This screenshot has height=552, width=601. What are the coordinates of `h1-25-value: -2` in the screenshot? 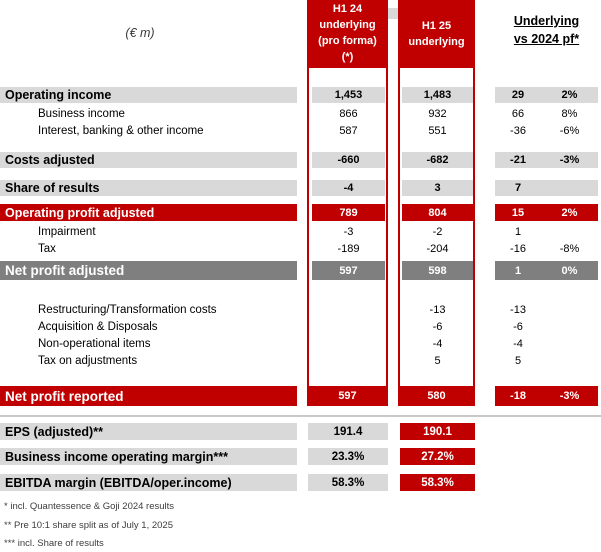 It's located at (437, 231).